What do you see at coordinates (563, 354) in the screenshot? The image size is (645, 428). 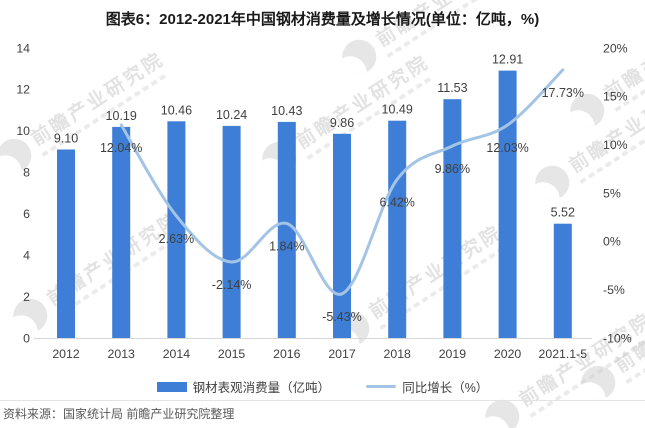 I see `svg-text: 2021.1-5` at bounding box center [563, 354].